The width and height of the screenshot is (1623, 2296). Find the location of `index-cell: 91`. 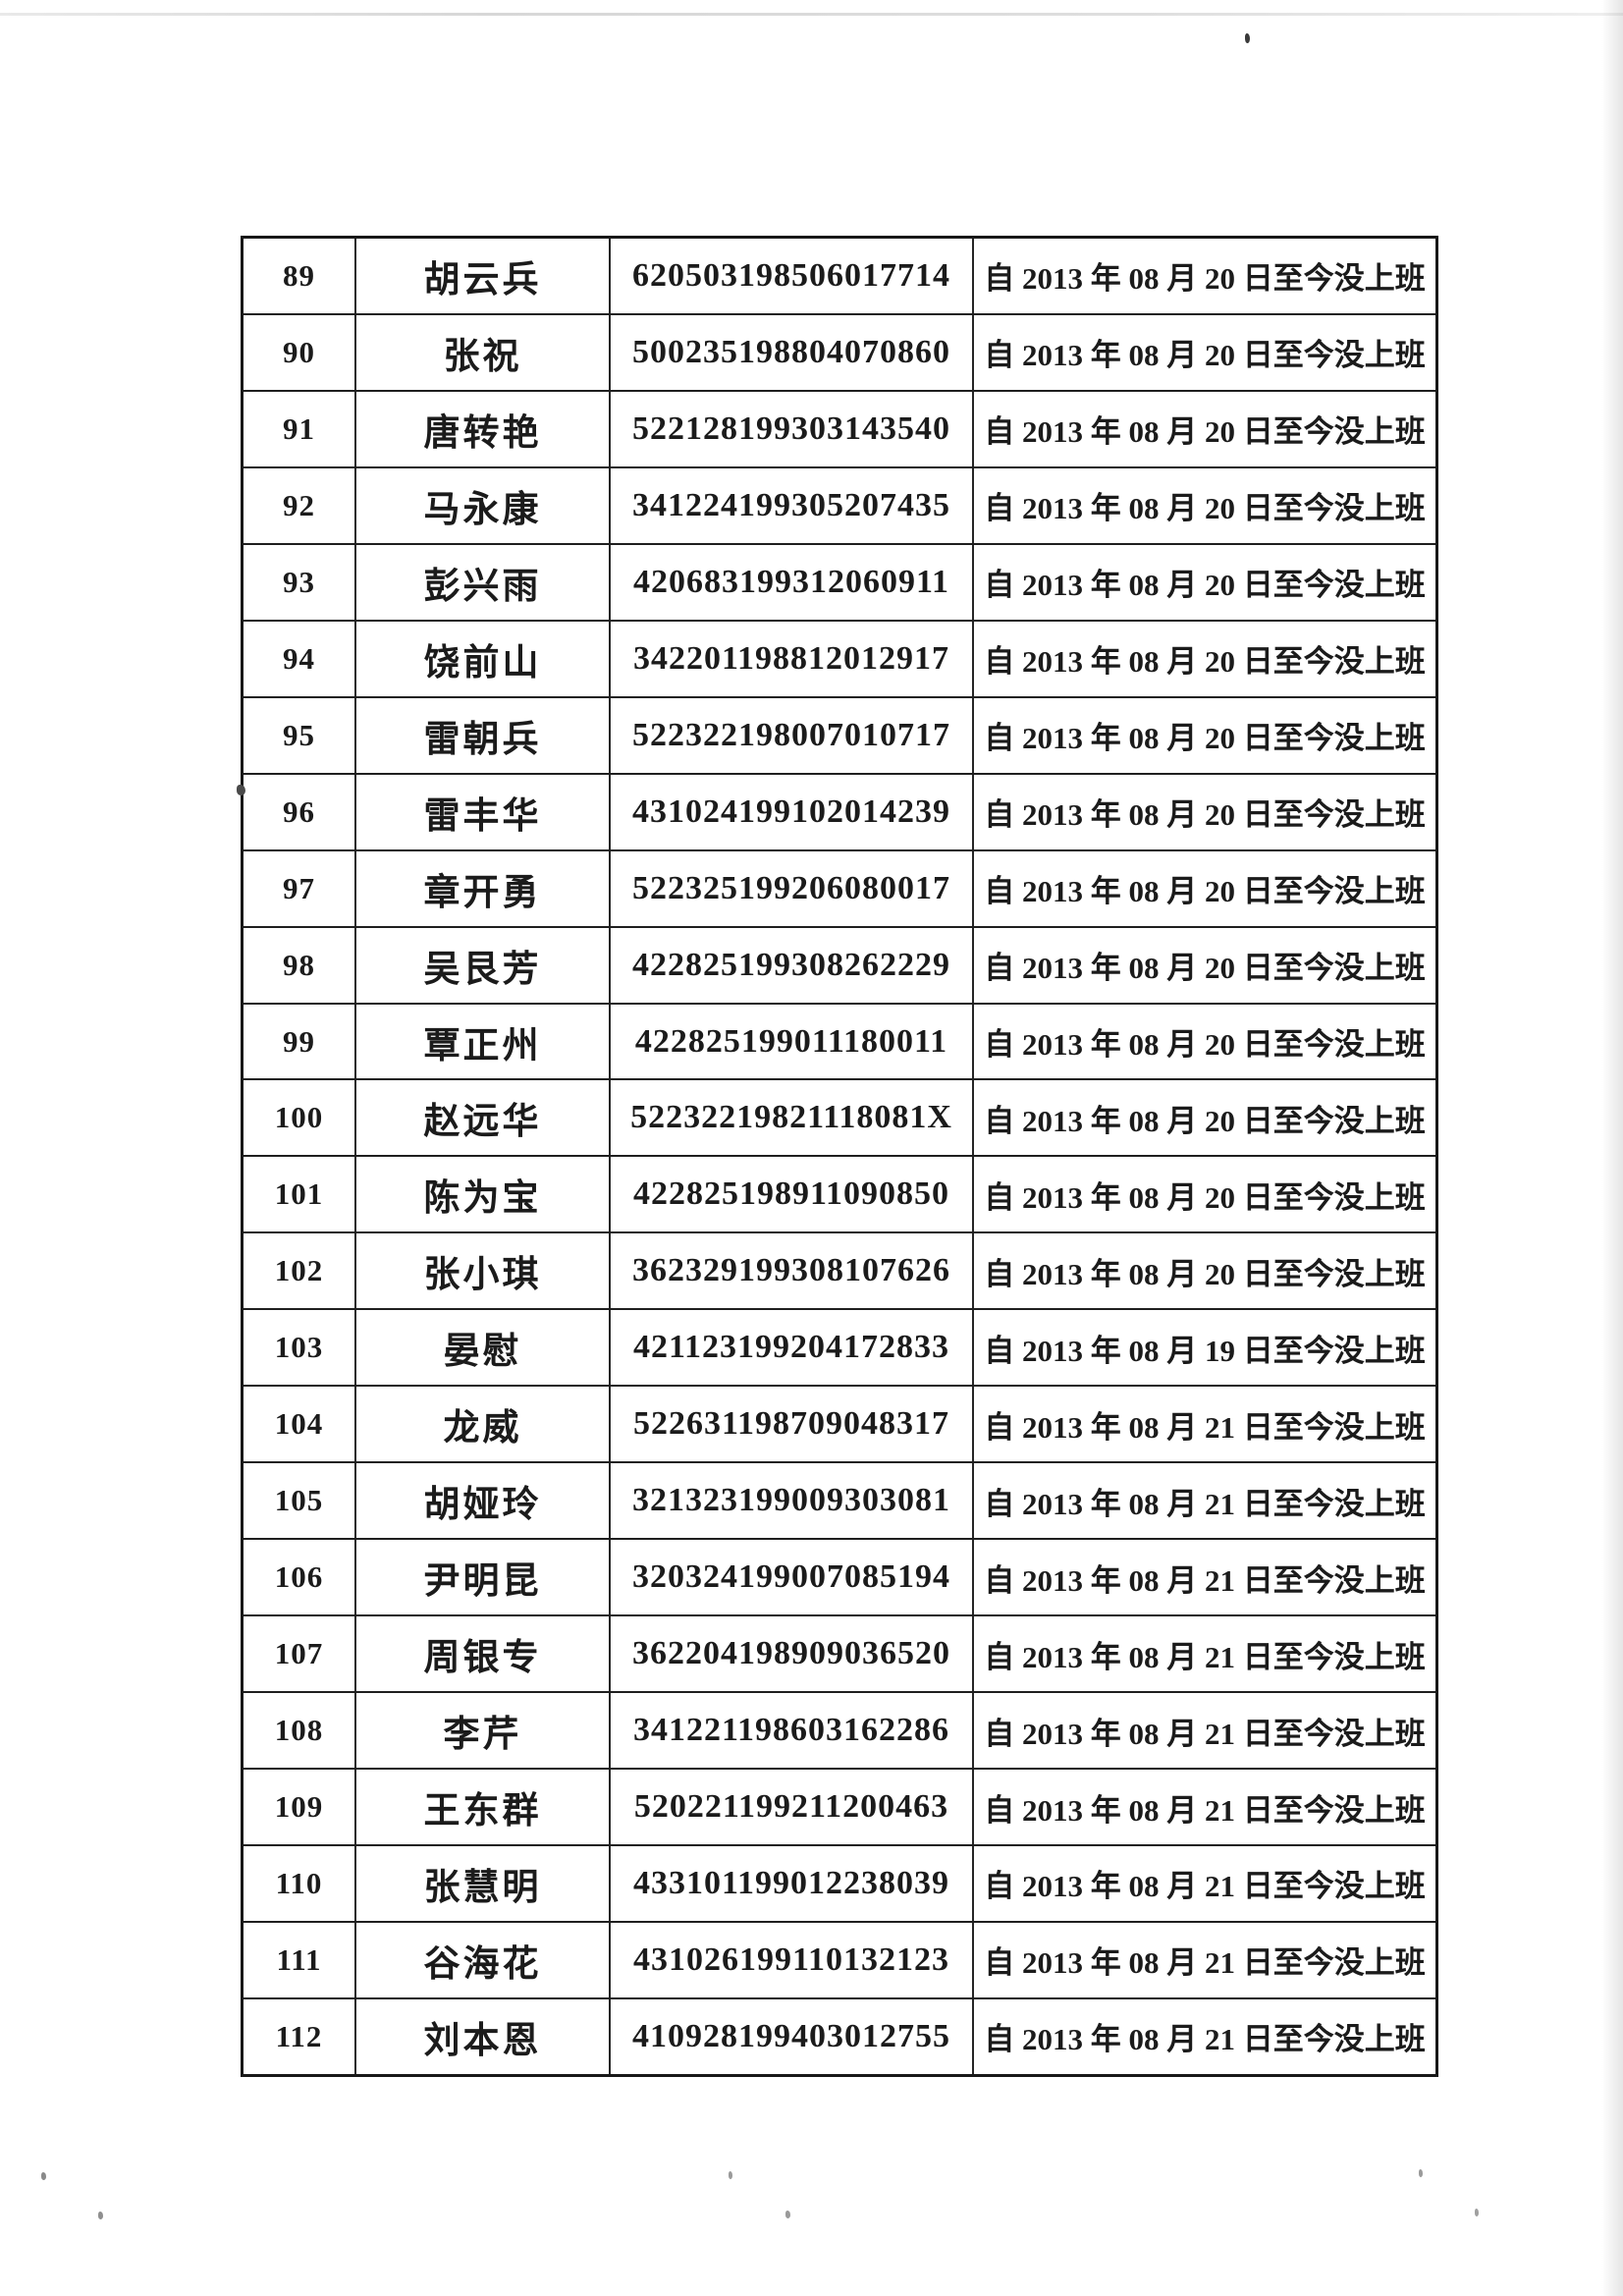

index-cell: 91 is located at coordinates (299, 428).